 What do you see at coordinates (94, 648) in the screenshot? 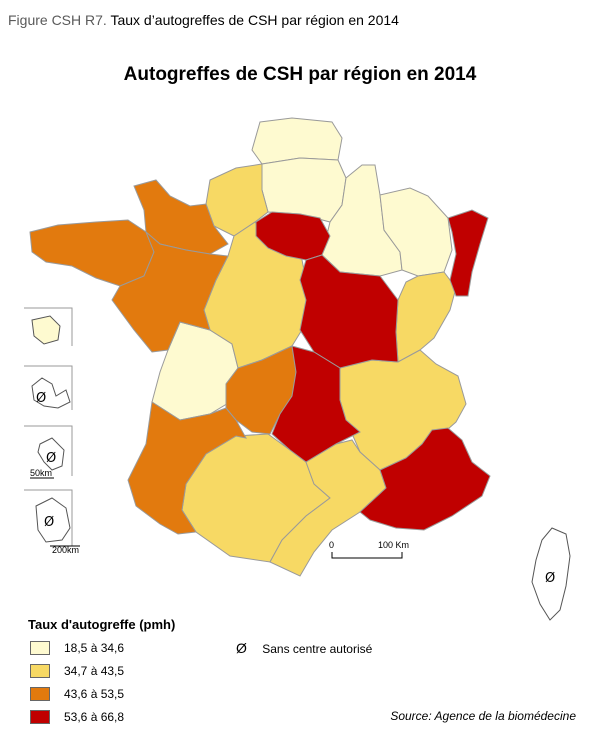
I see `legend-label: 18,5 à 34,6` at bounding box center [94, 648].